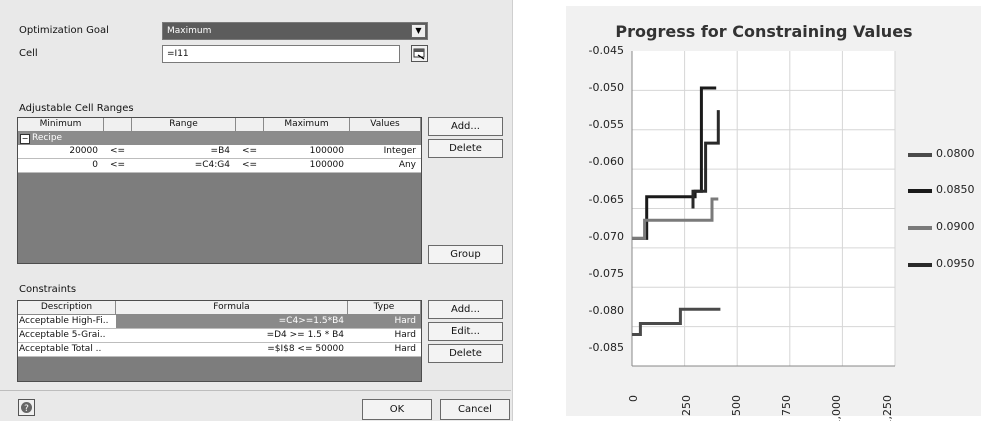 Image resolution: width=983 pixels, height=421 pixels. I want to click on adj-delete-button: Delete, so click(465, 148).